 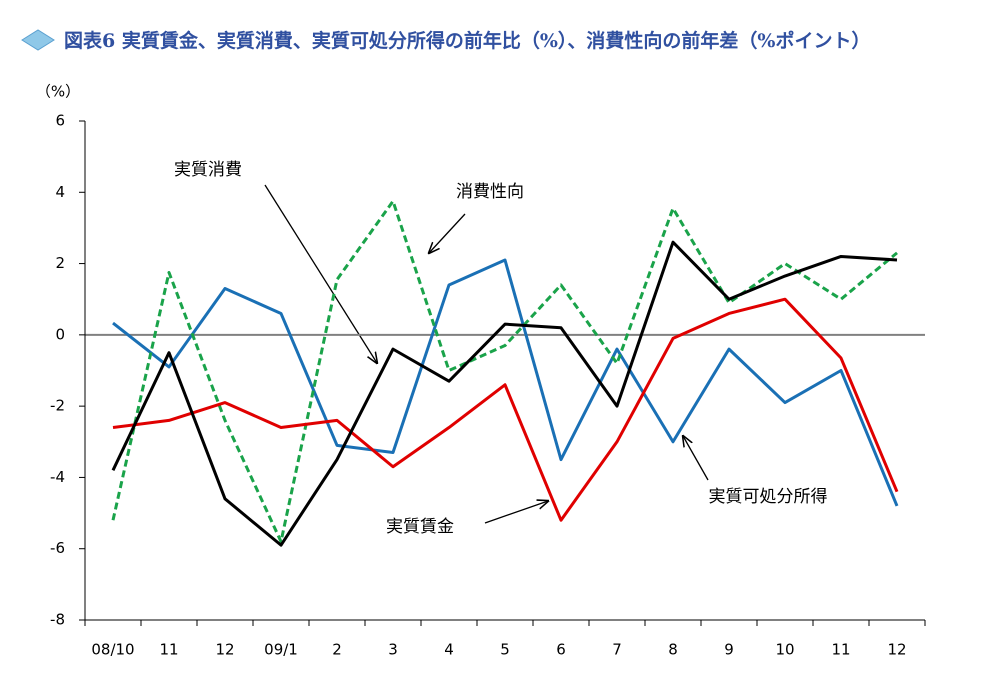 I want to click on x-tick-label: 6, so click(x=561, y=650).